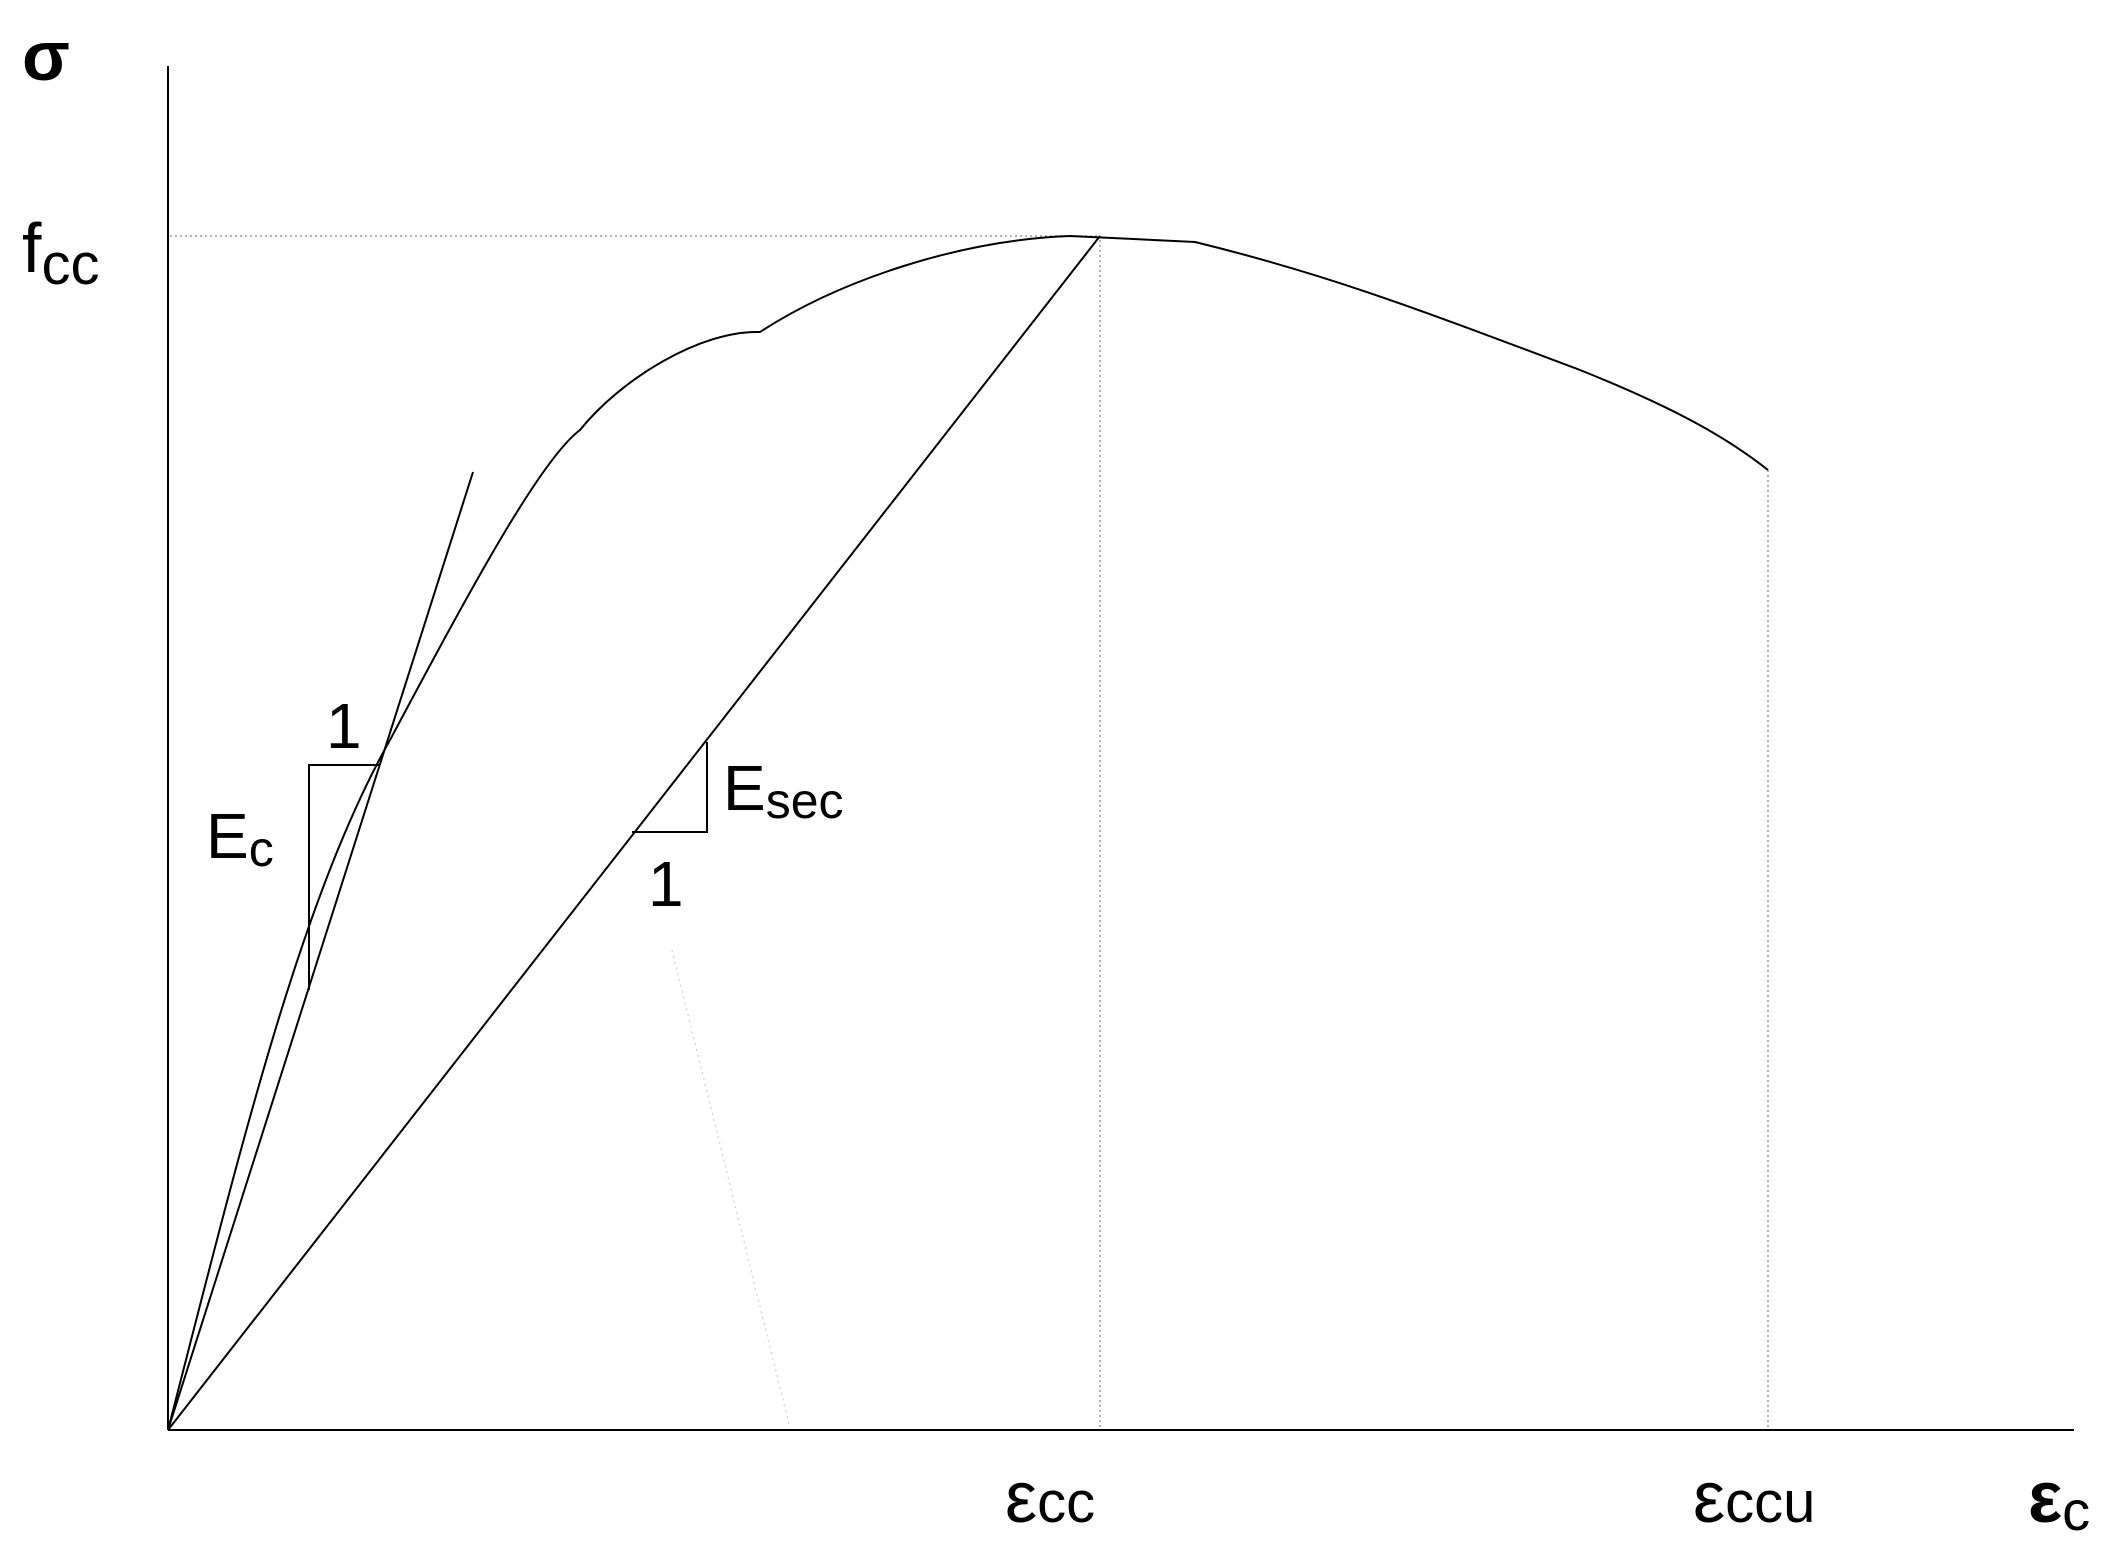 The width and height of the screenshot is (2128, 1547). What do you see at coordinates (70, 264) in the screenshot?
I see `fcc-sub: cc` at bounding box center [70, 264].